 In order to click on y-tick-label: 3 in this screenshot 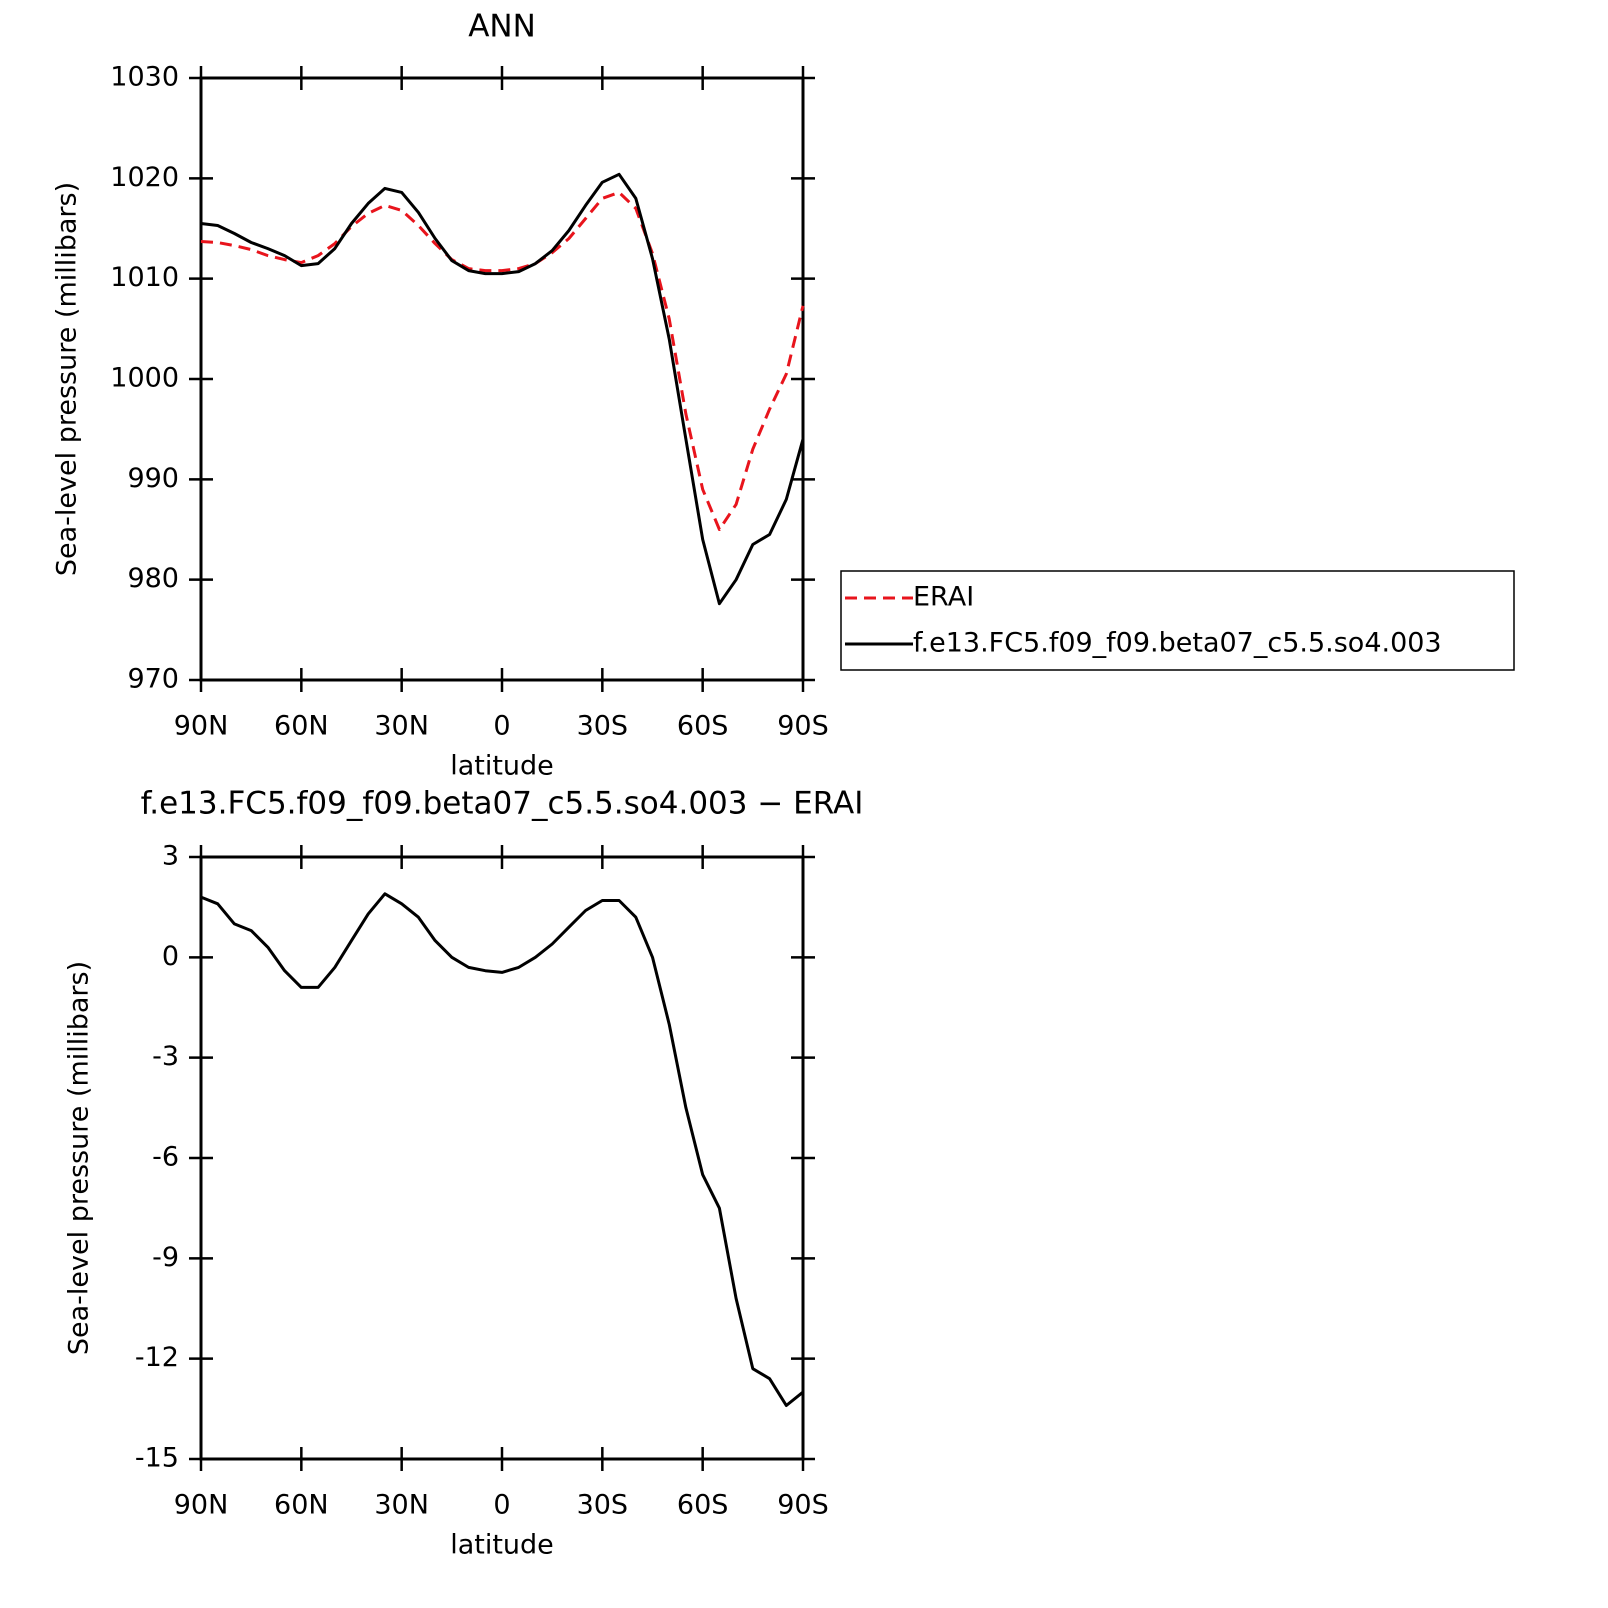, I will do `click(170, 856)`.